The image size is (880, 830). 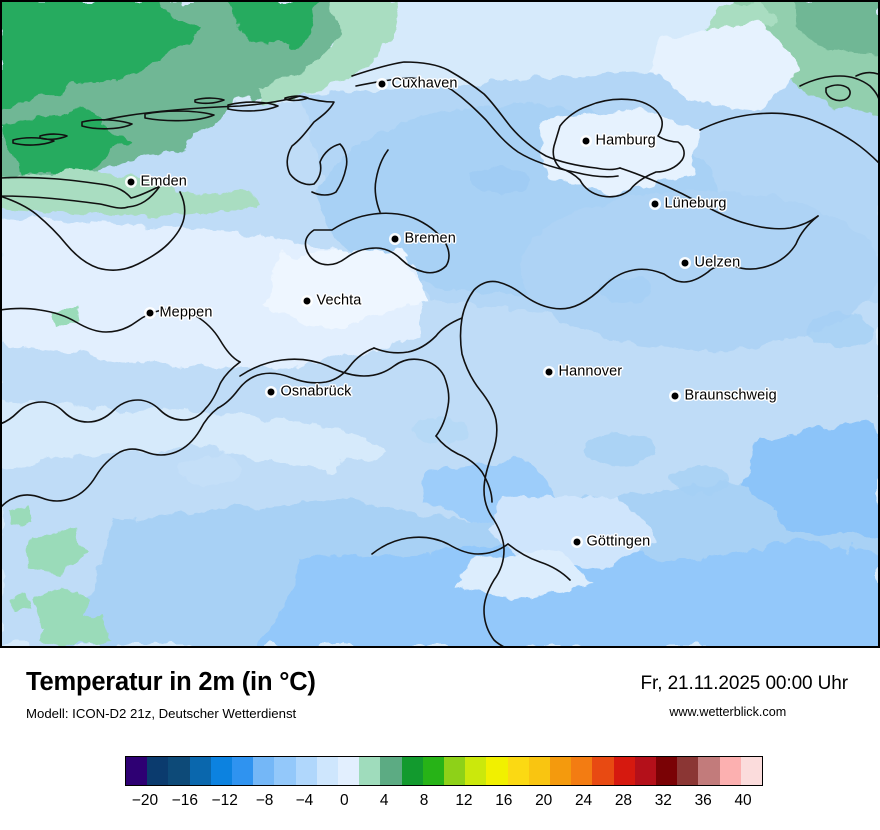 I want to click on city-marker: Hannover, so click(x=584, y=371).